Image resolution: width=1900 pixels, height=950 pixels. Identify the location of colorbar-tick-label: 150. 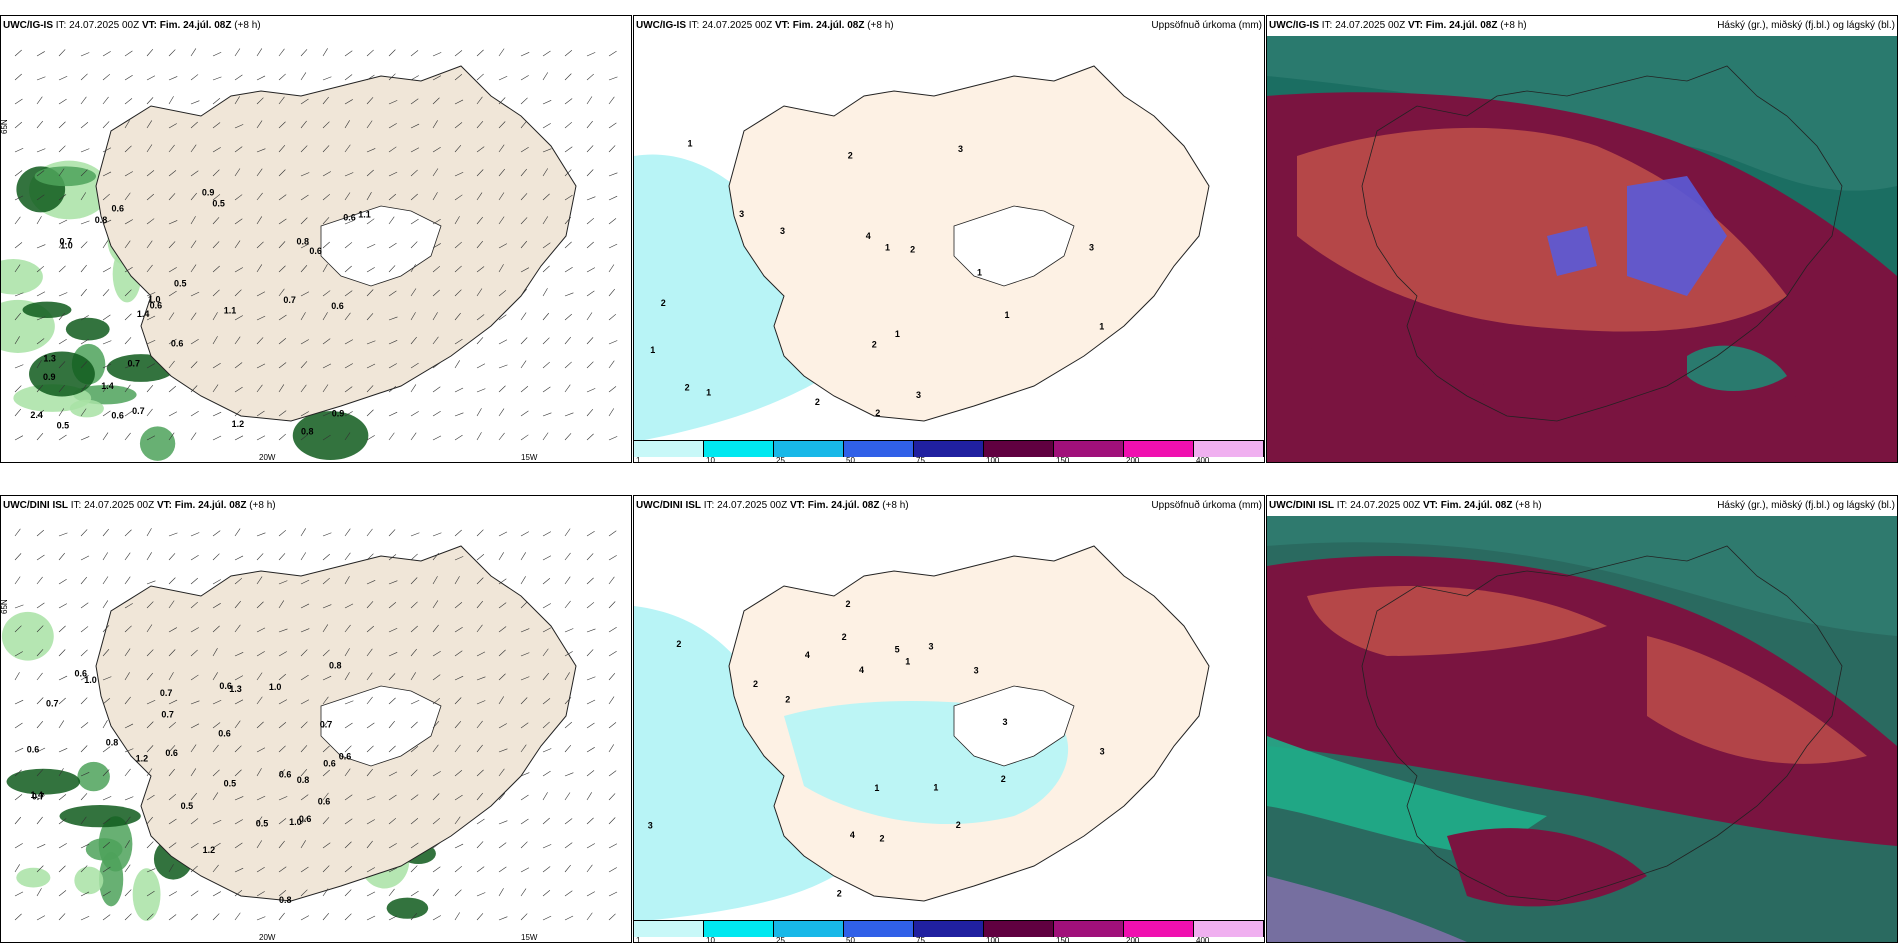
(1063, 459).